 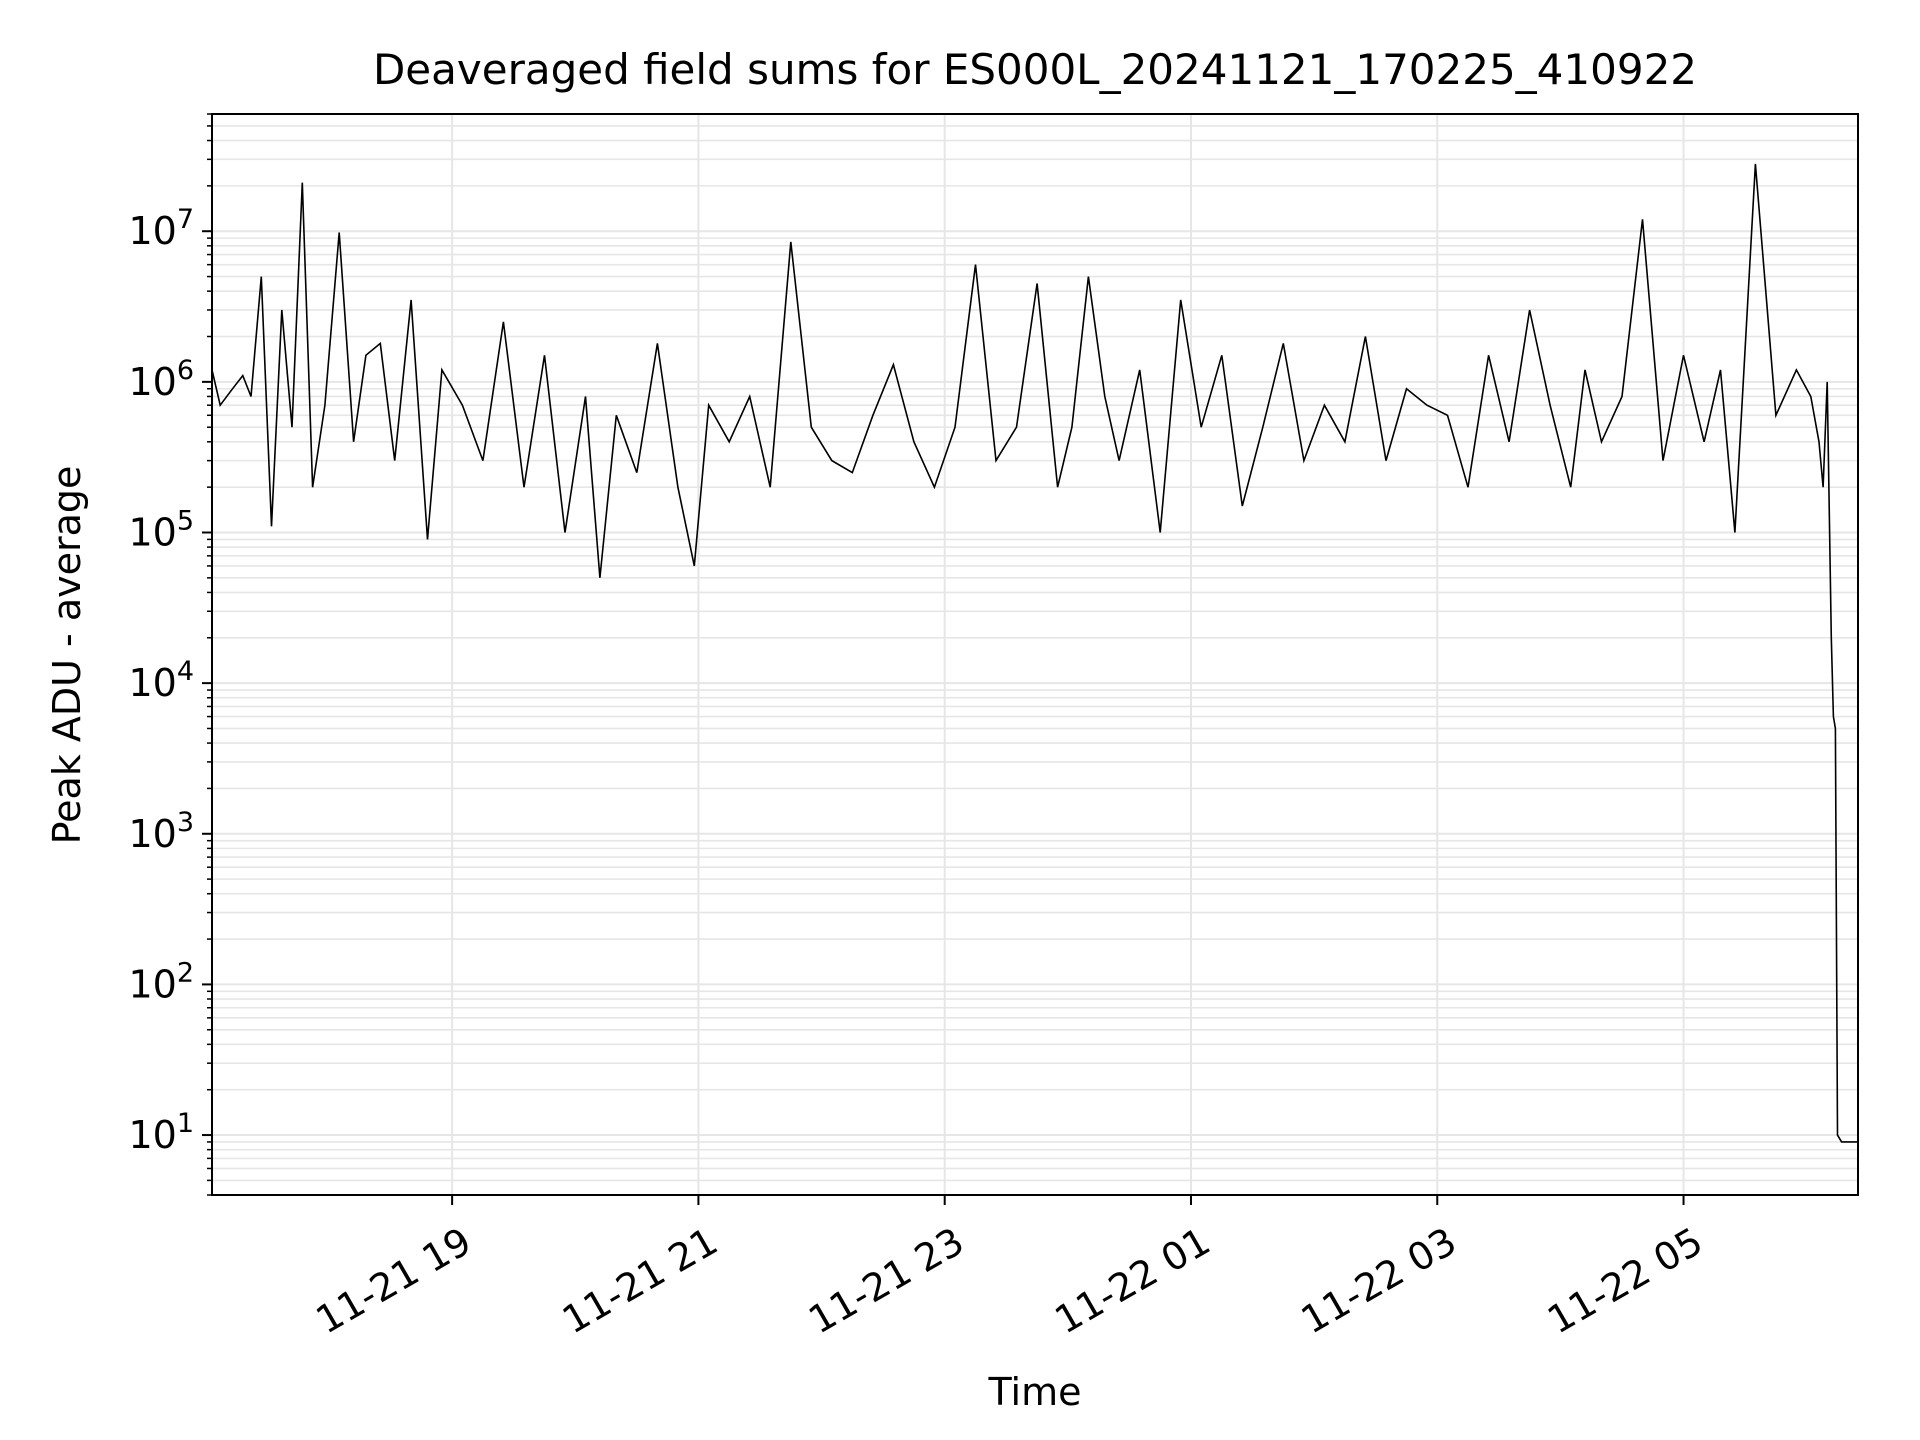 What do you see at coordinates (161, 680) in the screenshot?
I see `y-tick-label: 104` at bounding box center [161, 680].